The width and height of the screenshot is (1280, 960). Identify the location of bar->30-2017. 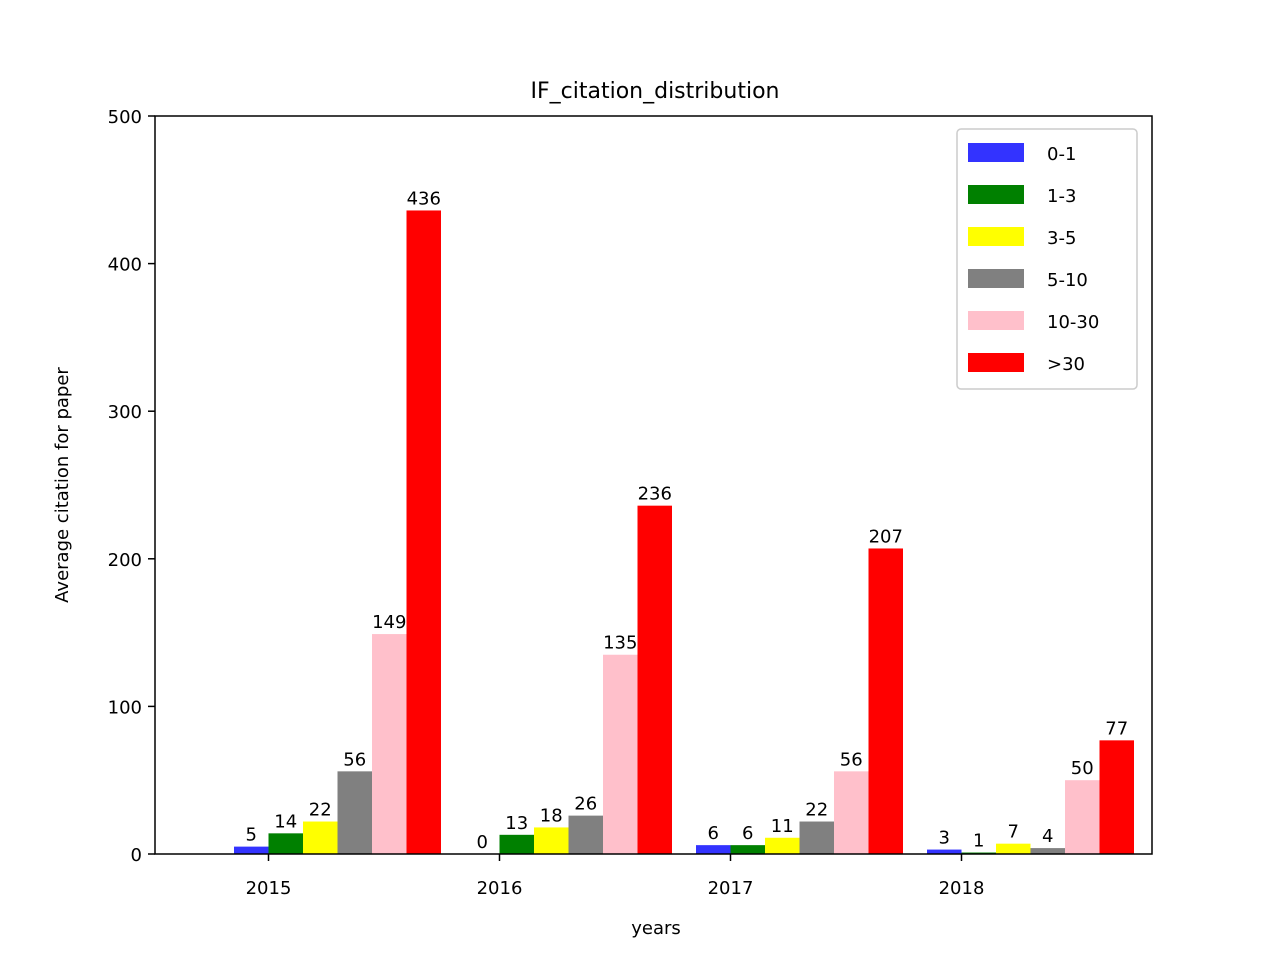
(886, 701).